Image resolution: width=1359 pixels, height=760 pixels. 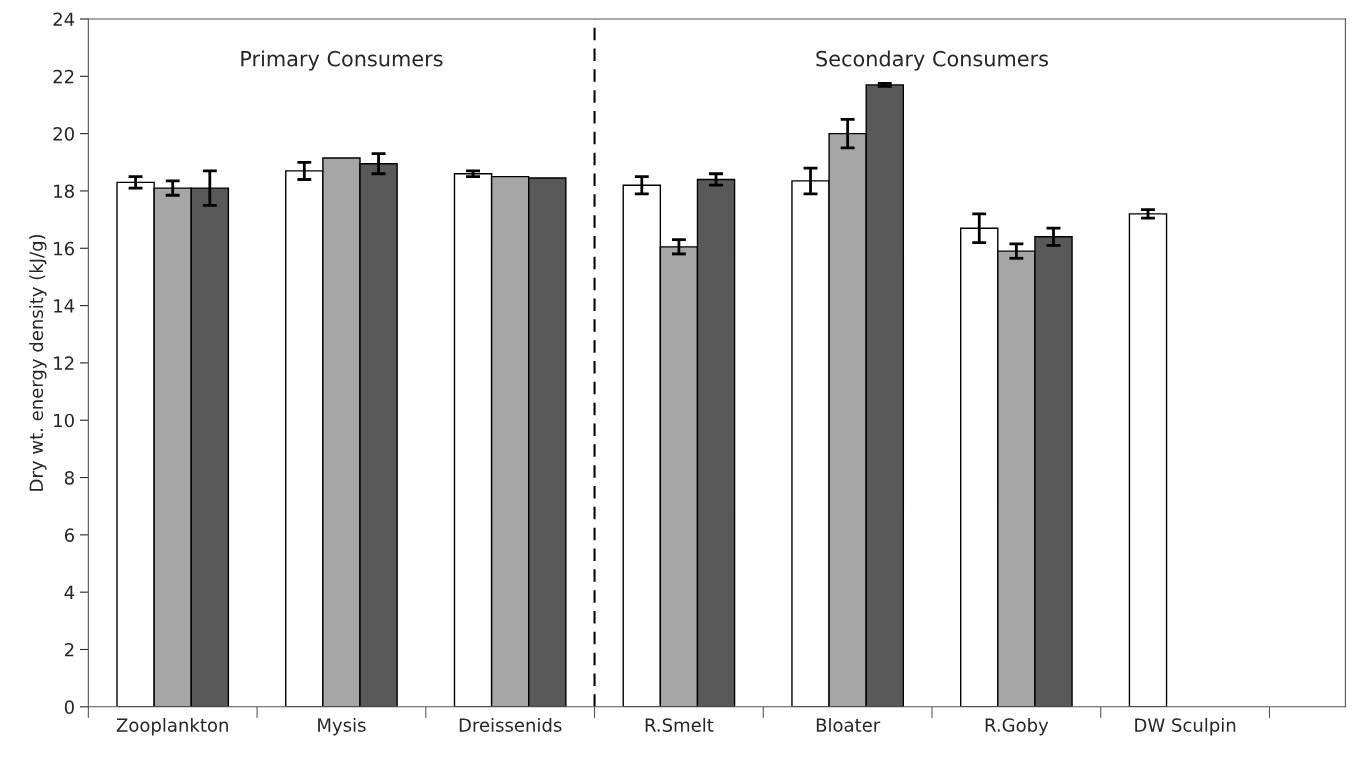 What do you see at coordinates (1148, 460) in the screenshot?
I see `bar` at bounding box center [1148, 460].